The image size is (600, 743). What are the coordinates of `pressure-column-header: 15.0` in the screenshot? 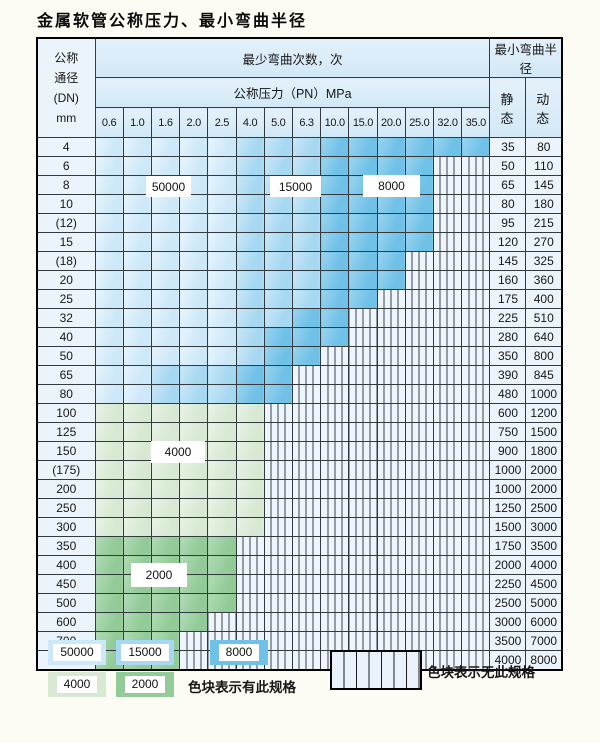 It's located at (363, 122).